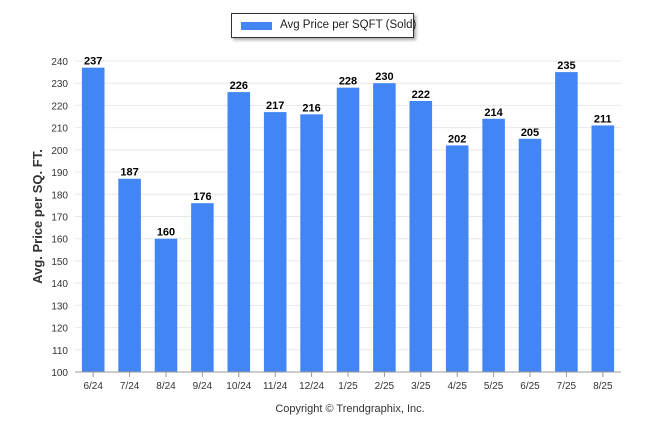 The image size is (646, 434). I want to click on y-tick-label: 190, so click(59, 173).